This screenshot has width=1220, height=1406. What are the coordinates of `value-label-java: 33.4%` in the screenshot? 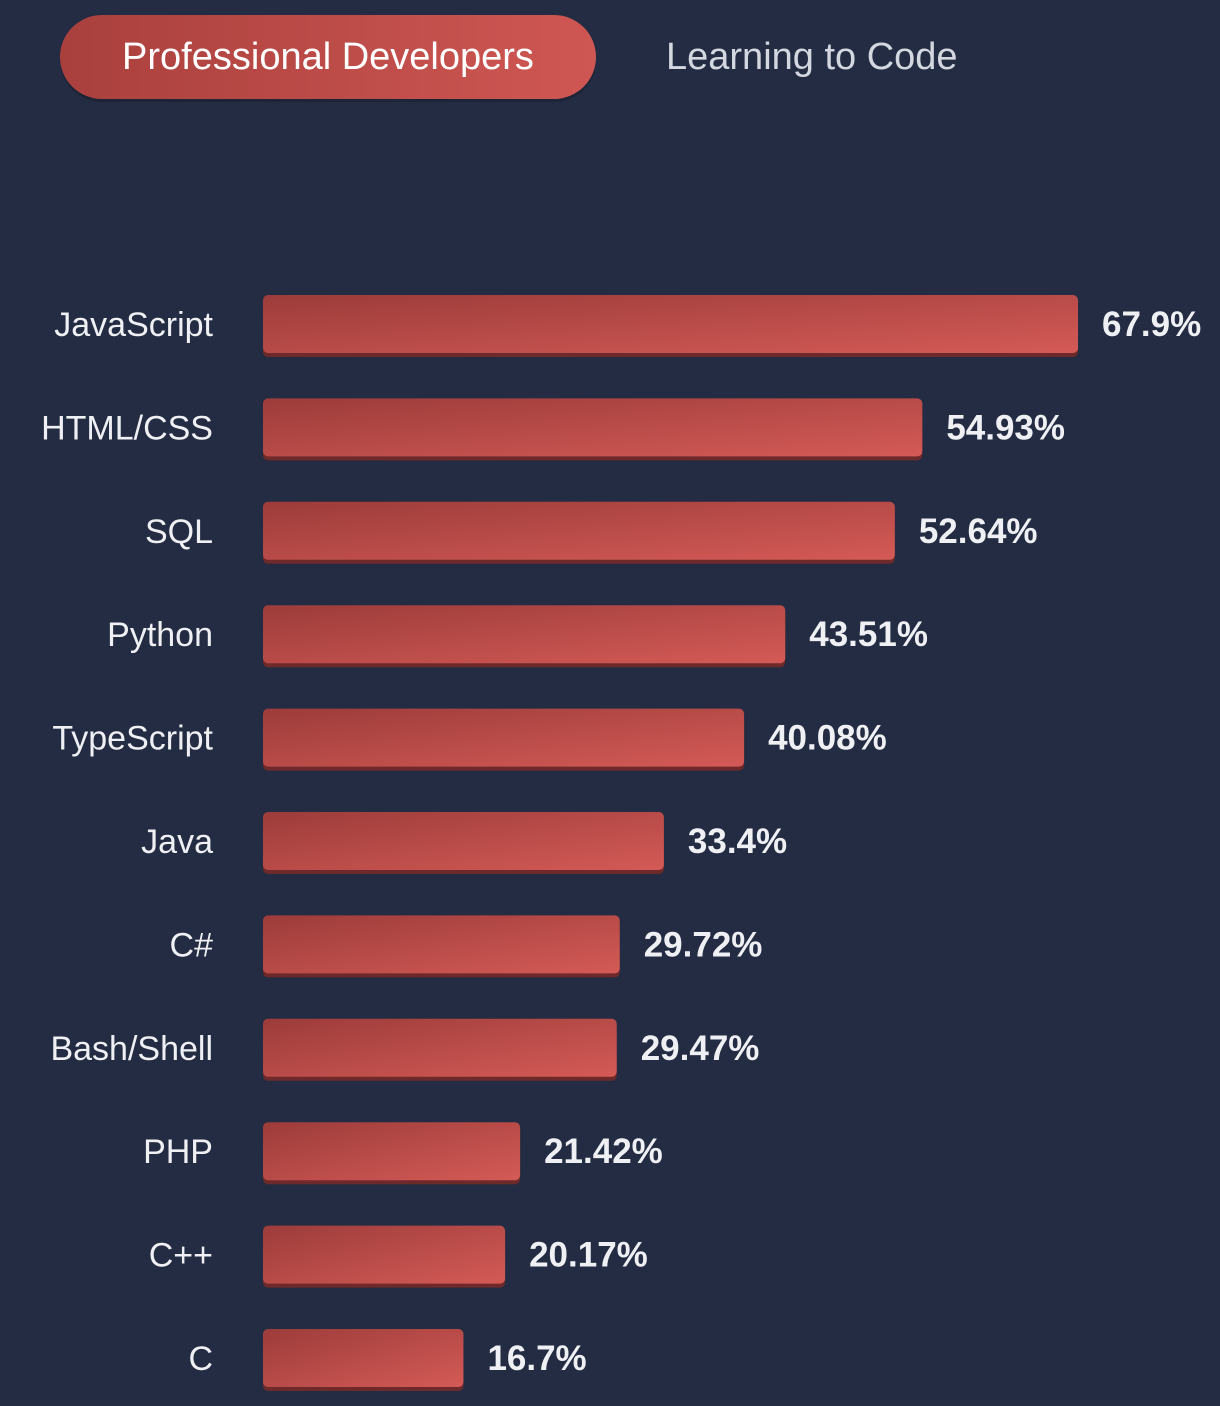 It's located at (737, 841).